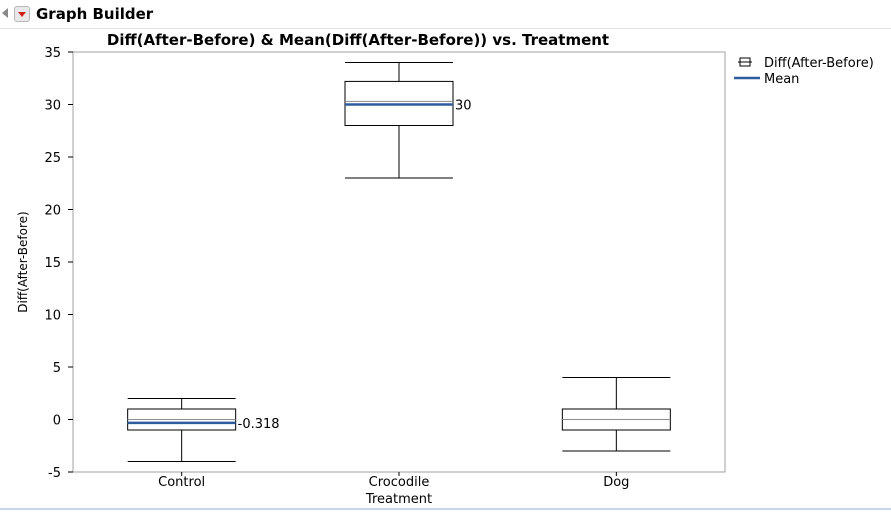 Image resolution: width=891 pixels, height=512 pixels. Describe the element at coordinates (57, 421) in the screenshot. I see `y-tick-label: 0` at that location.